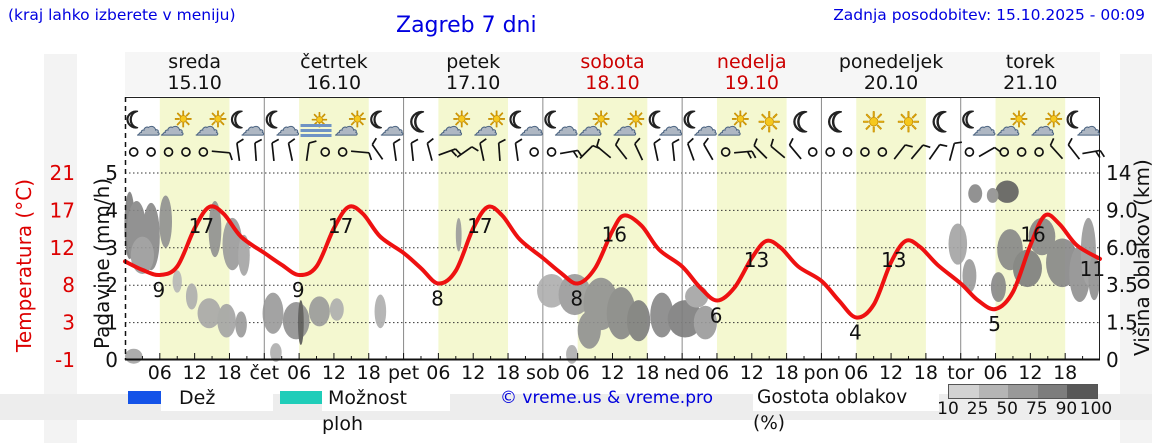 The height and width of the screenshot is (443, 1152). I want to click on colorbar-stop-label: 100, so click(1096, 409).